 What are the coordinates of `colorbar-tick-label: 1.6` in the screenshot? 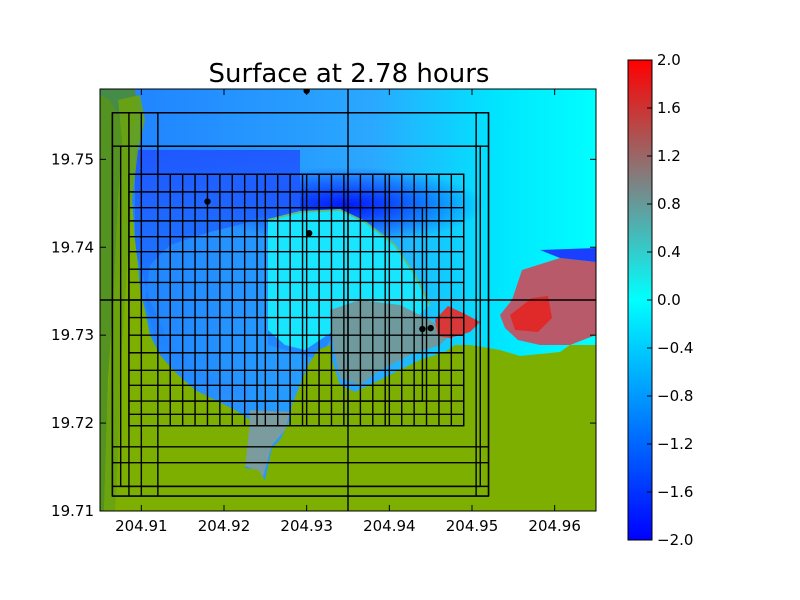 It's located at (669, 108).